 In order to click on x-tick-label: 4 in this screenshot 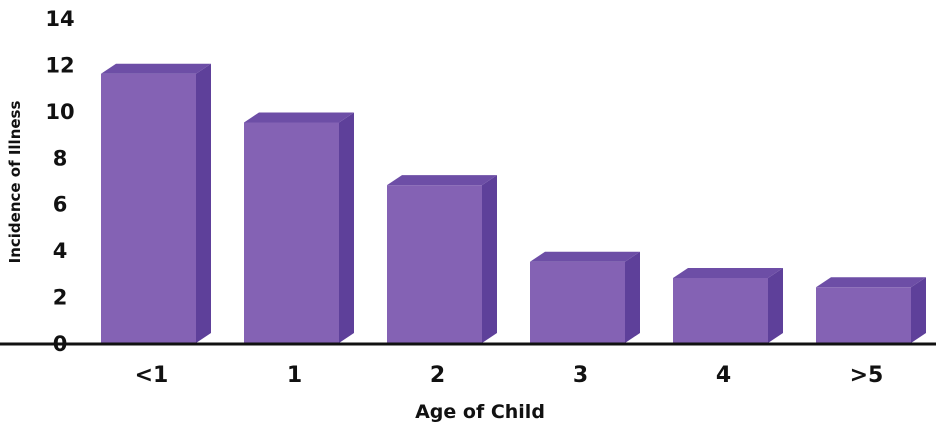, I will do `click(723, 375)`.